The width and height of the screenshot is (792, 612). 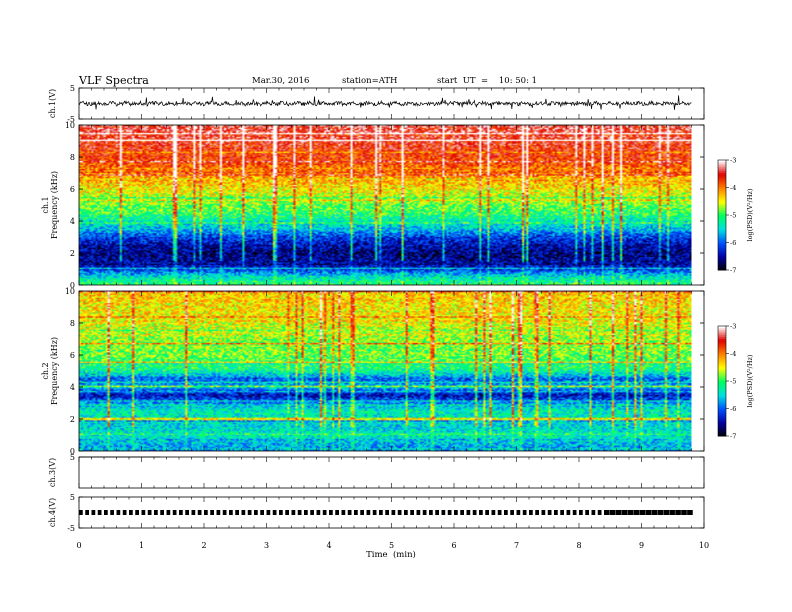 What do you see at coordinates (280, 81) in the screenshot?
I see `date-label: Mar.30, 2016` at bounding box center [280, 81].